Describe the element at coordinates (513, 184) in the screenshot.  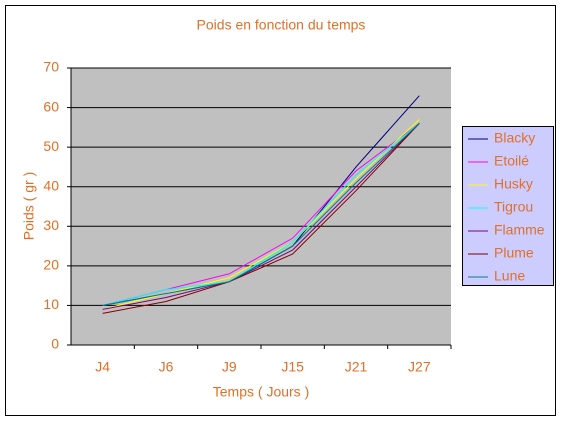
I see `legend-label: Husky` at that location.